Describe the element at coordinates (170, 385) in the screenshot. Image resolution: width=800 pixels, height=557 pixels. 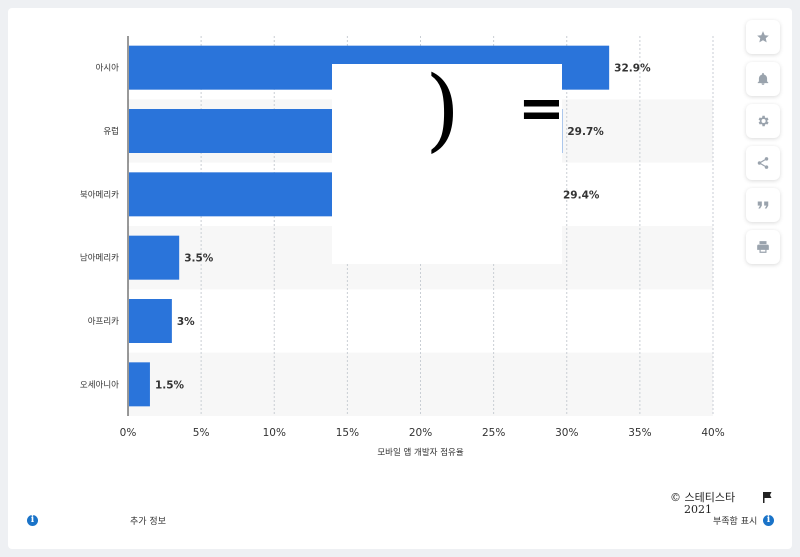
I see `bar-value-label: 1.5%` at that location.